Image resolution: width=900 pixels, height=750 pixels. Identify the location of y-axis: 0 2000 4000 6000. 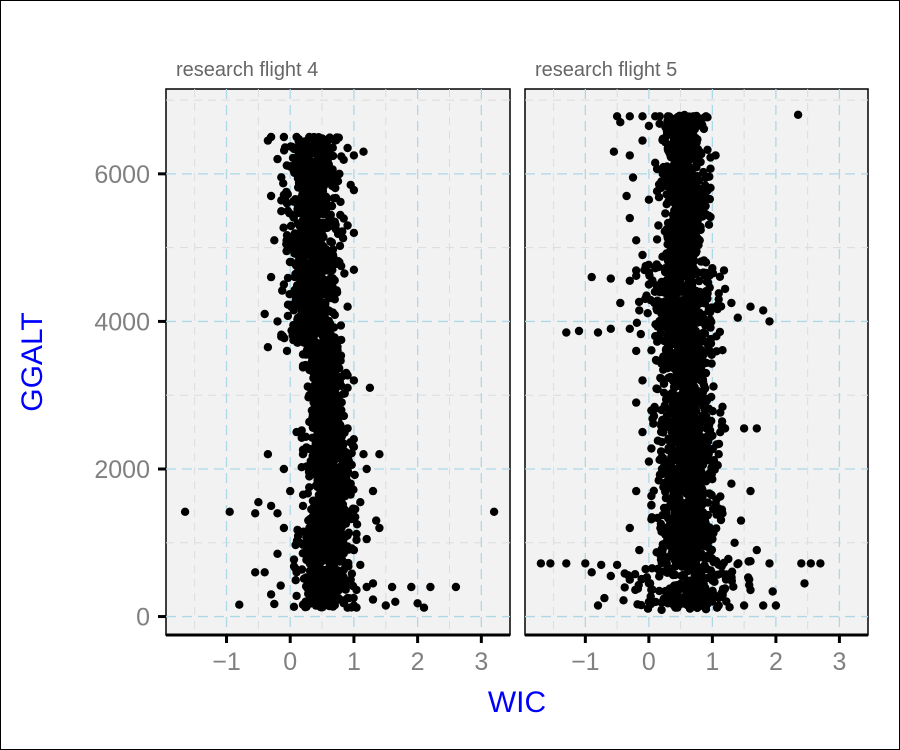
(130, 396).